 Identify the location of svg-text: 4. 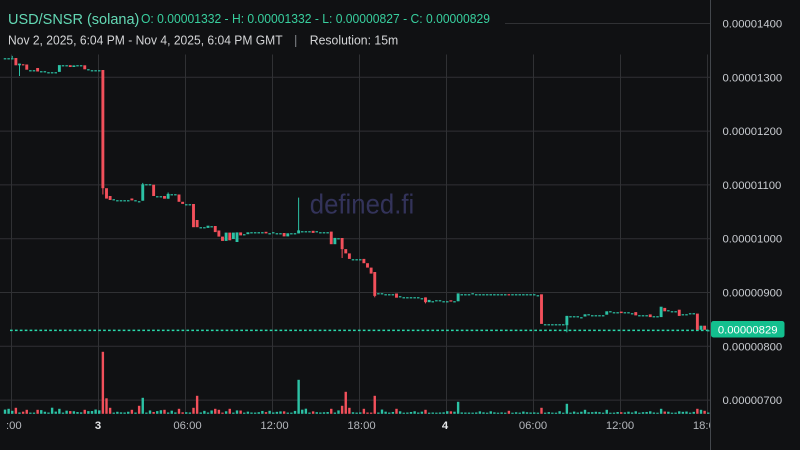
(445, 426).